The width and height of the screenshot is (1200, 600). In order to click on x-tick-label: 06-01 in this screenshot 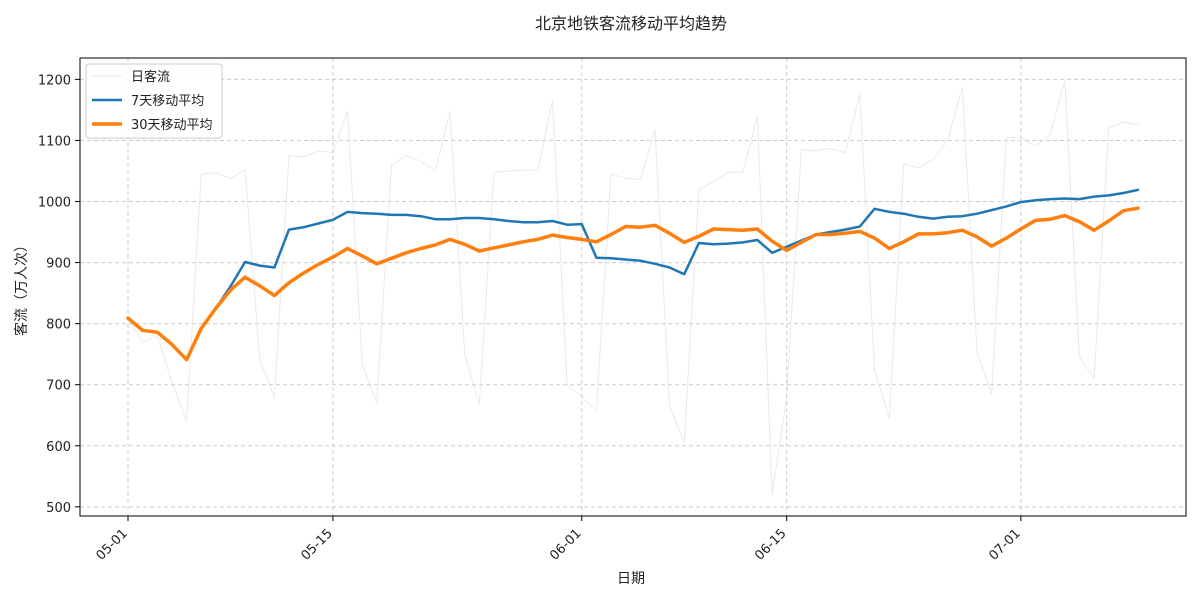, I will do `click(565, 544)`.